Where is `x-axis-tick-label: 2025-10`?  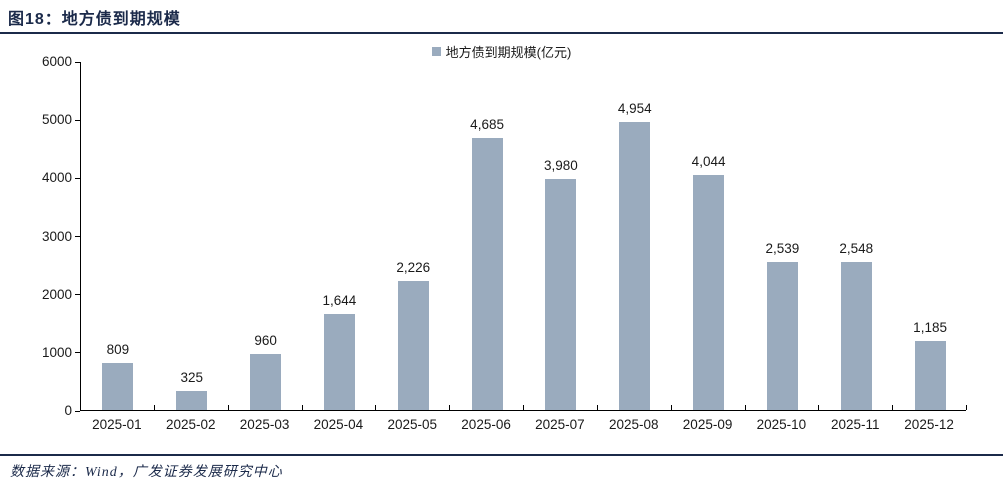 x-axis-tick-label: 2025-10 is located at coordinates (781, 424).